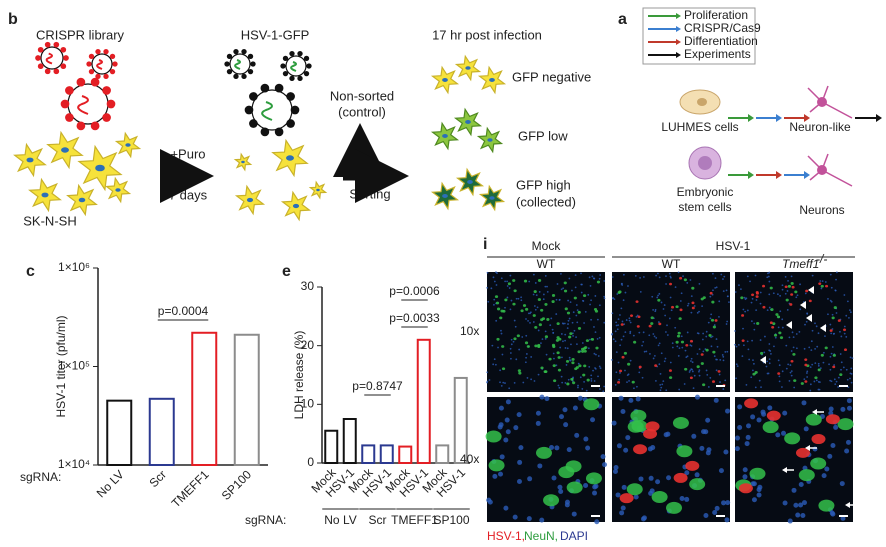 This screenshot has width=886, height=547. I want to click on label: HSV-1-GFP, so click(275, 34).